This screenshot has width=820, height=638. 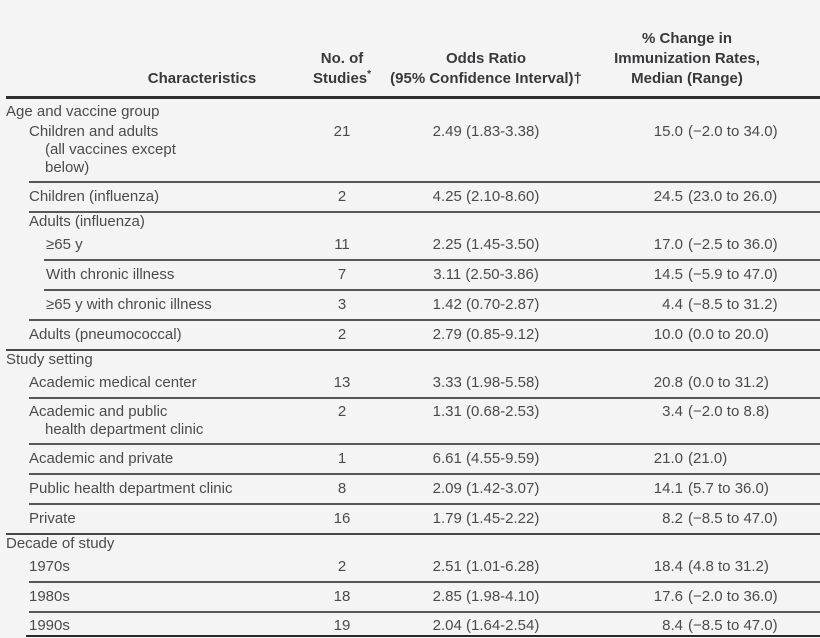 I want to click on pct-range: (0.0 to 20.0), so click(x=728, y=334).